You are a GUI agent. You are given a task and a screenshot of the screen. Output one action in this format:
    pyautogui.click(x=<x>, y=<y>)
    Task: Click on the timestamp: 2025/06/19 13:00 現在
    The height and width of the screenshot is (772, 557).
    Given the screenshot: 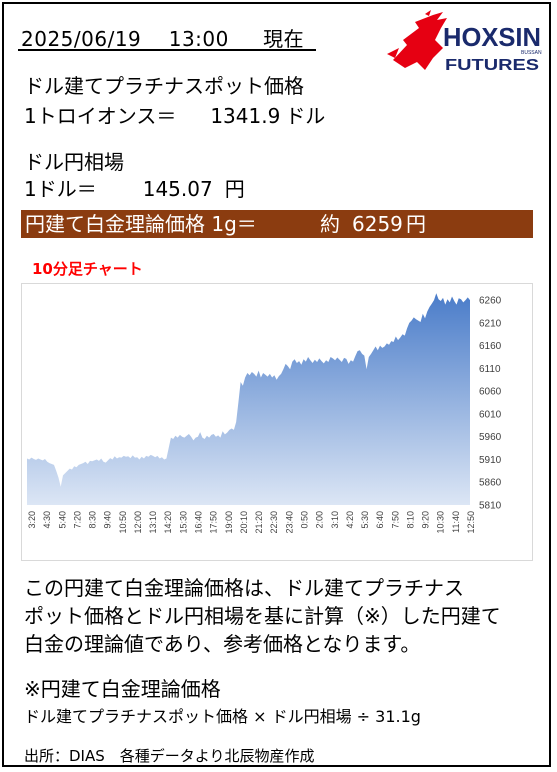 What is the action you would take?
    pyautogui.click(x=162, y=37)
    